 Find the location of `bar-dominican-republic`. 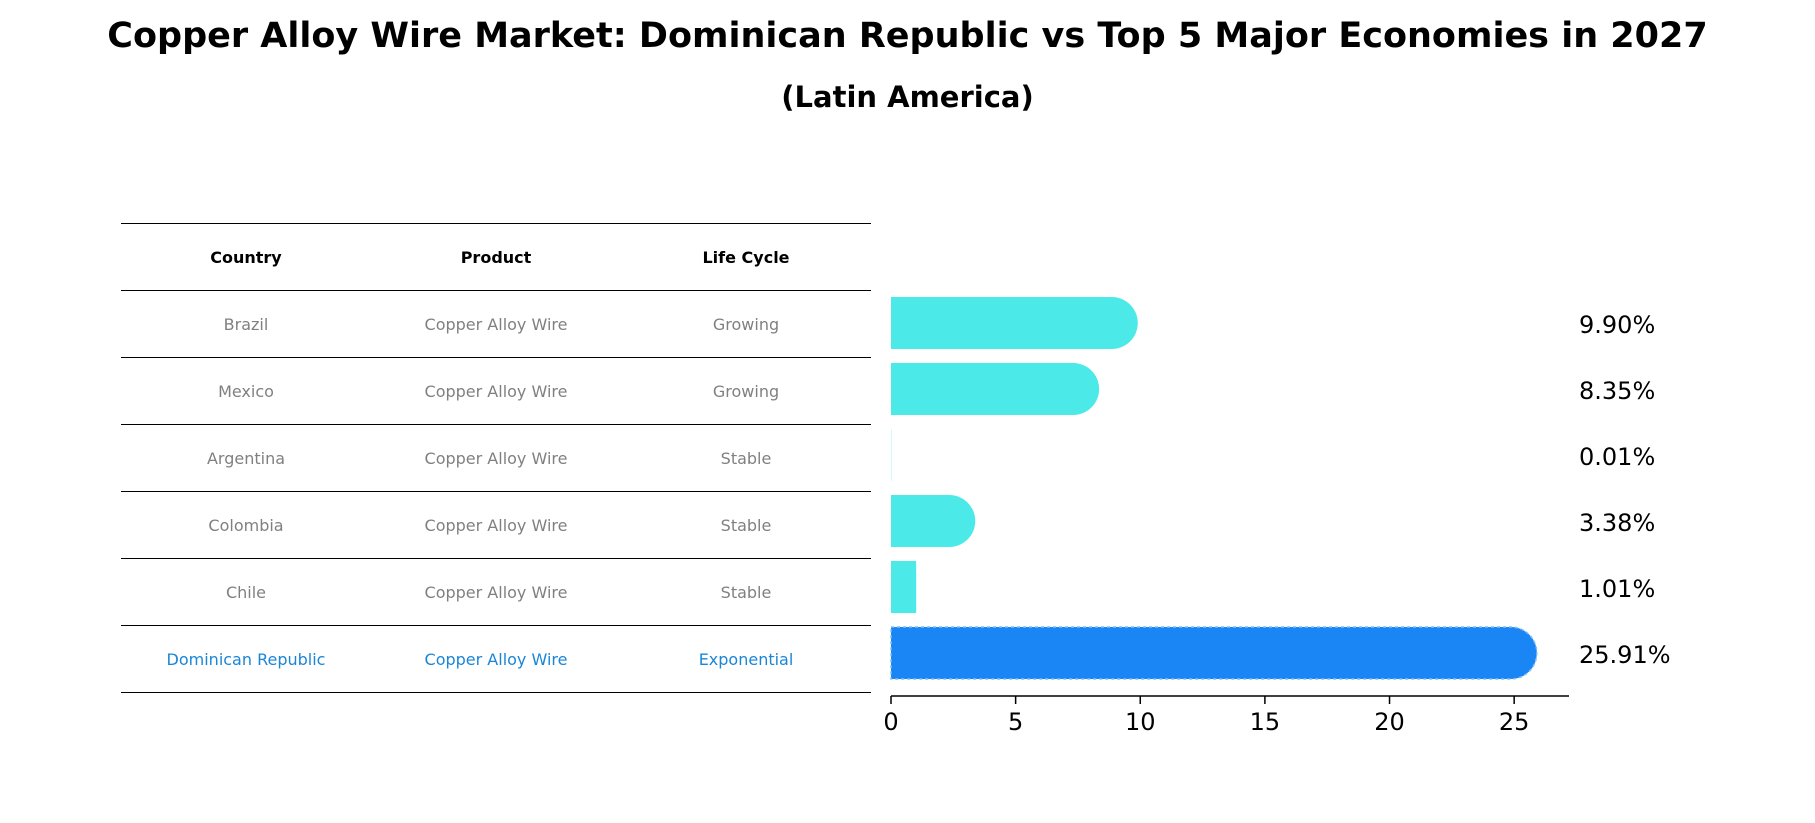

bar-dominican-republic is located at coordinates (1214, 653).